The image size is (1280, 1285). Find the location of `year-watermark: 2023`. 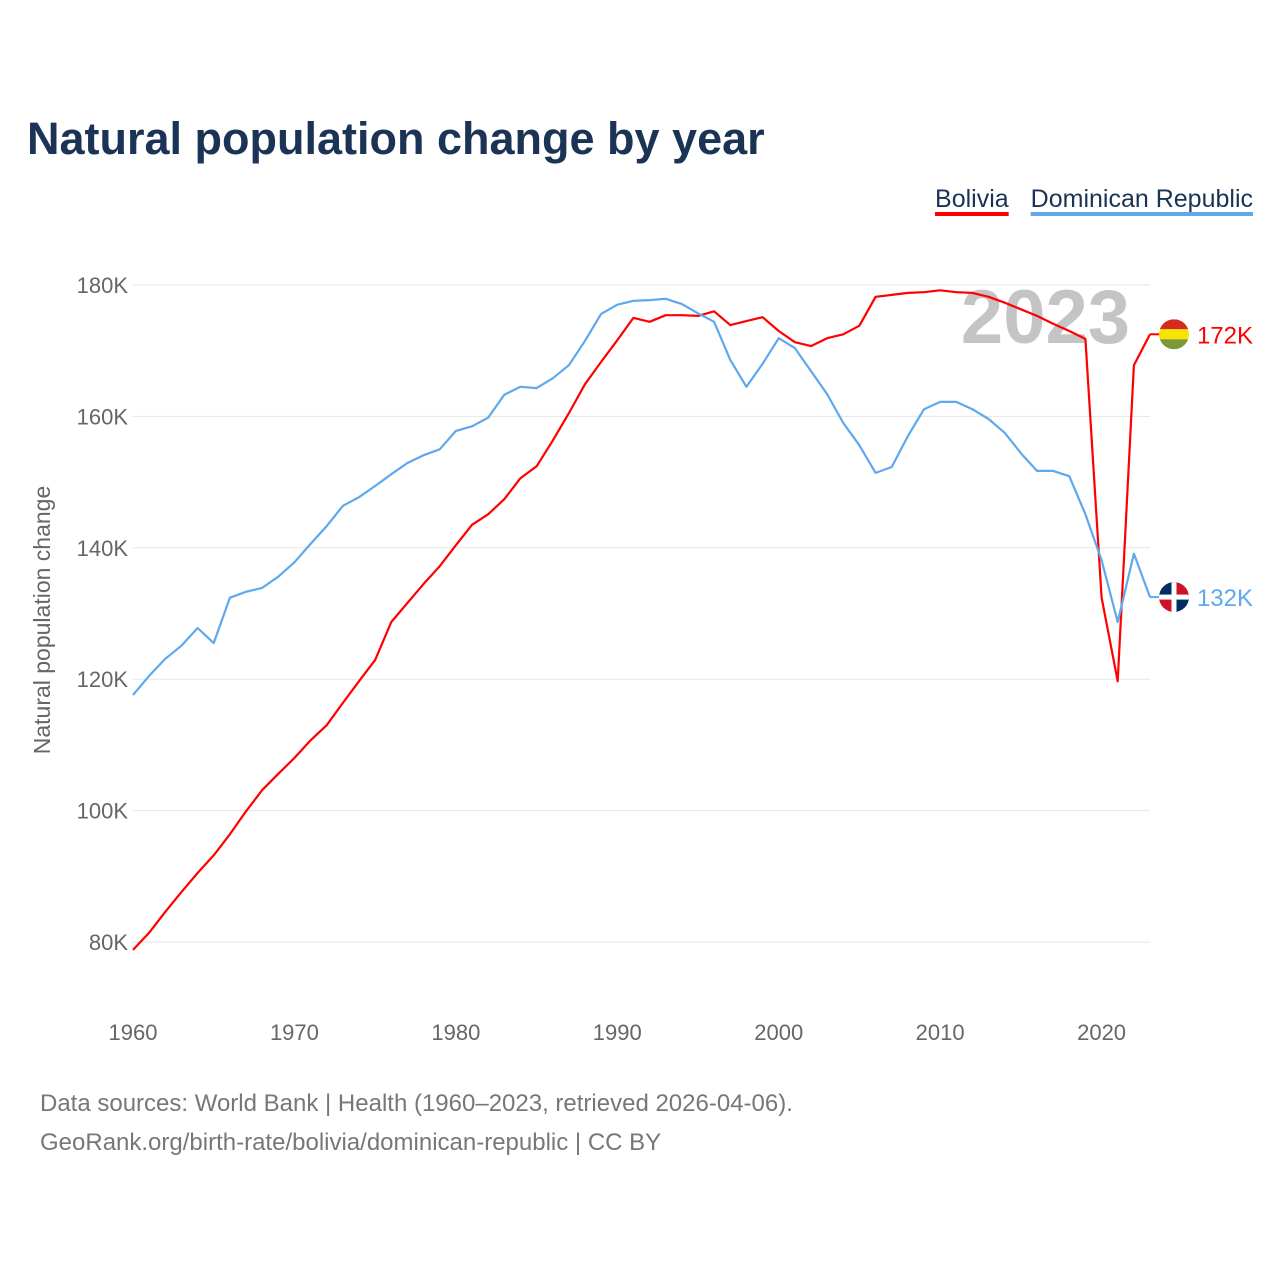

year-watermark: 2023 is located at coordinates (1045, 317).